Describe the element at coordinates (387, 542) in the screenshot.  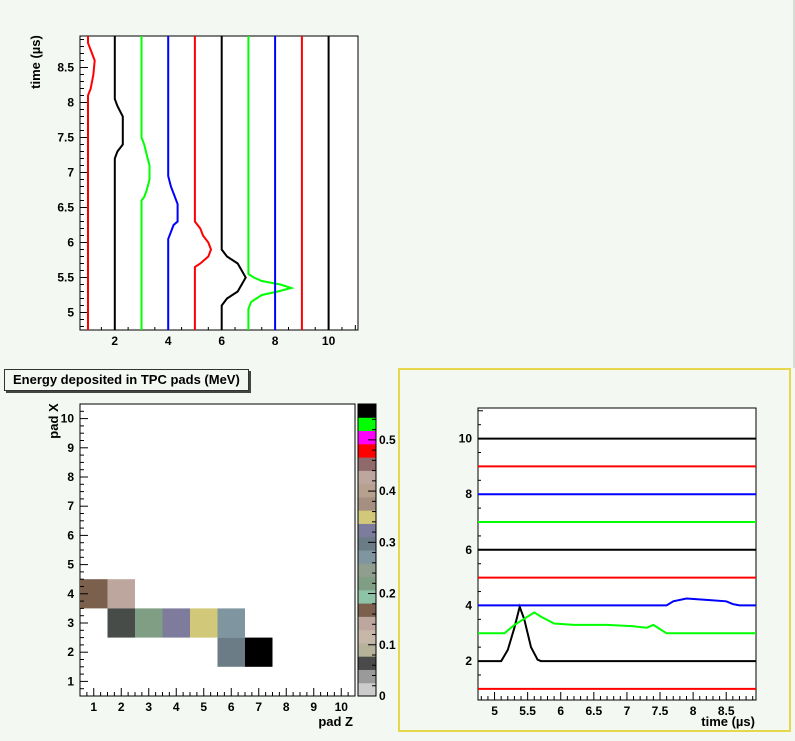
I see `palette-tick-label: 0.3` at that location.